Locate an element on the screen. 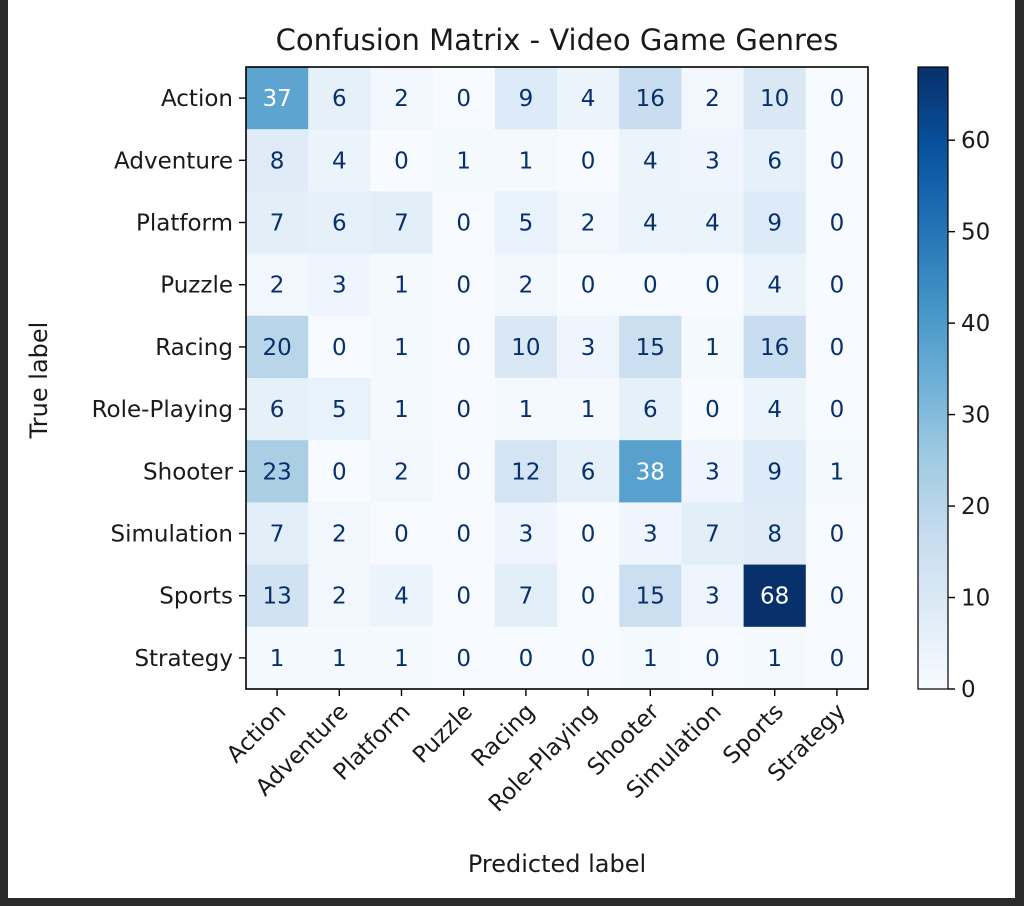  cell-value-label: 12 is located at coordinates (525, 472).